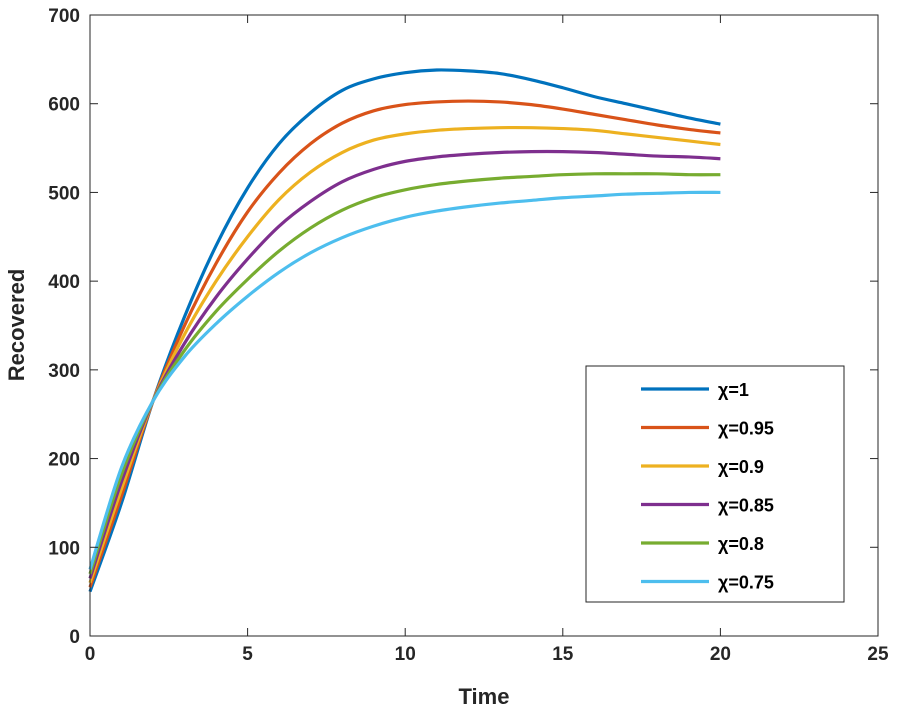 The height and width of the screenshot is (713, 897). What do you see at coordinates (741, 544) in the screenshot?
I see `legend-label-5: χ=0.8` at bounding box center [741, 544].